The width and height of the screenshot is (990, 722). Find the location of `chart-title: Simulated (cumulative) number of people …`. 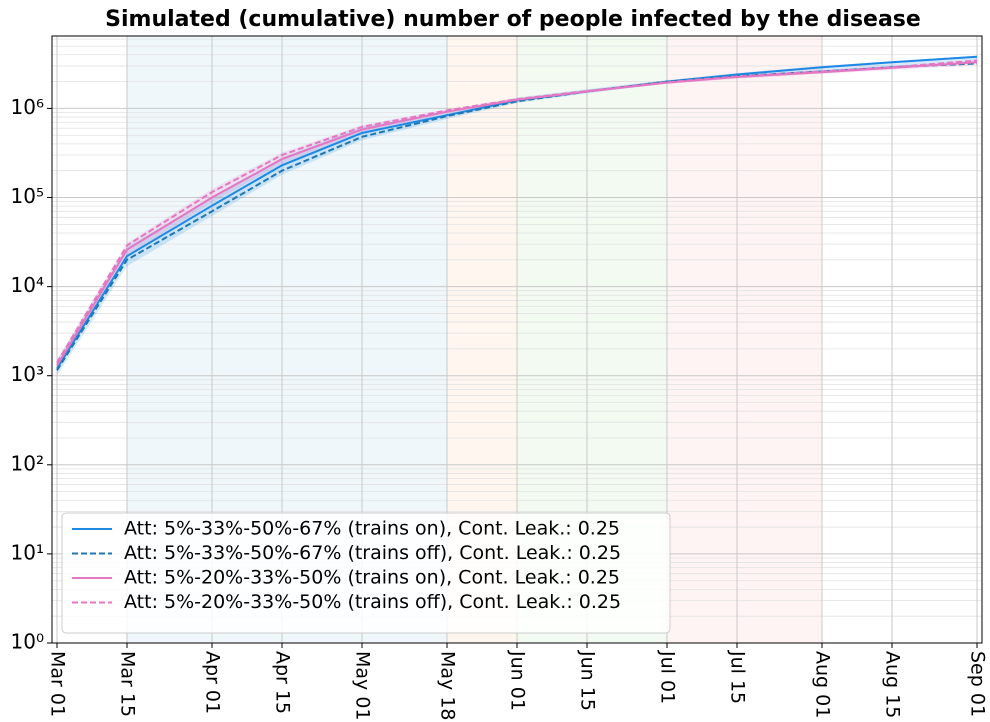

chart-title: Simulated (cumulative) number of people … is located at coordinates (513, 19).